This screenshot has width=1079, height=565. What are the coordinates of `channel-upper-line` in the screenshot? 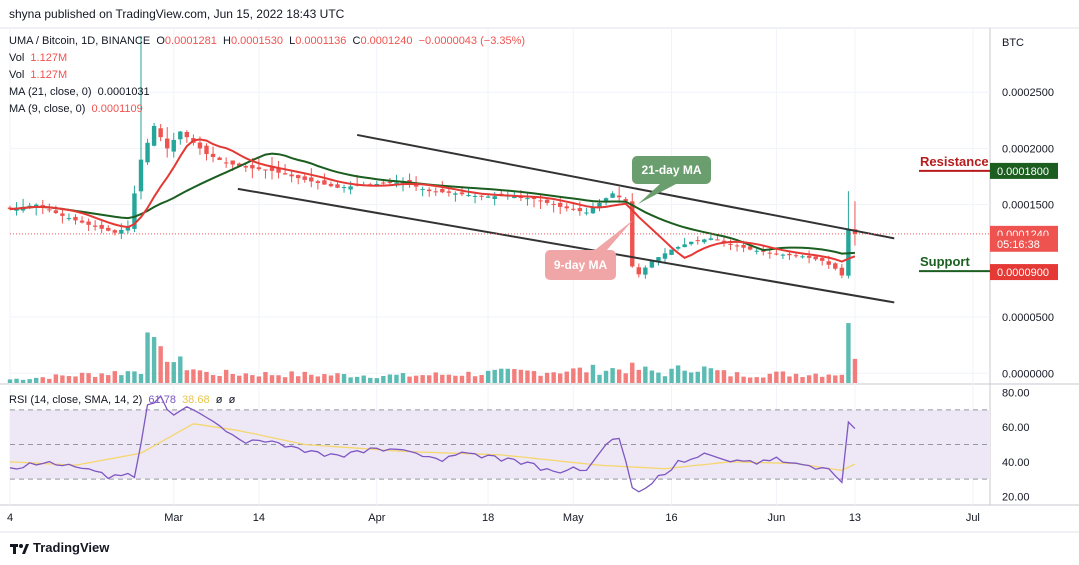 It's located at (625, 186).